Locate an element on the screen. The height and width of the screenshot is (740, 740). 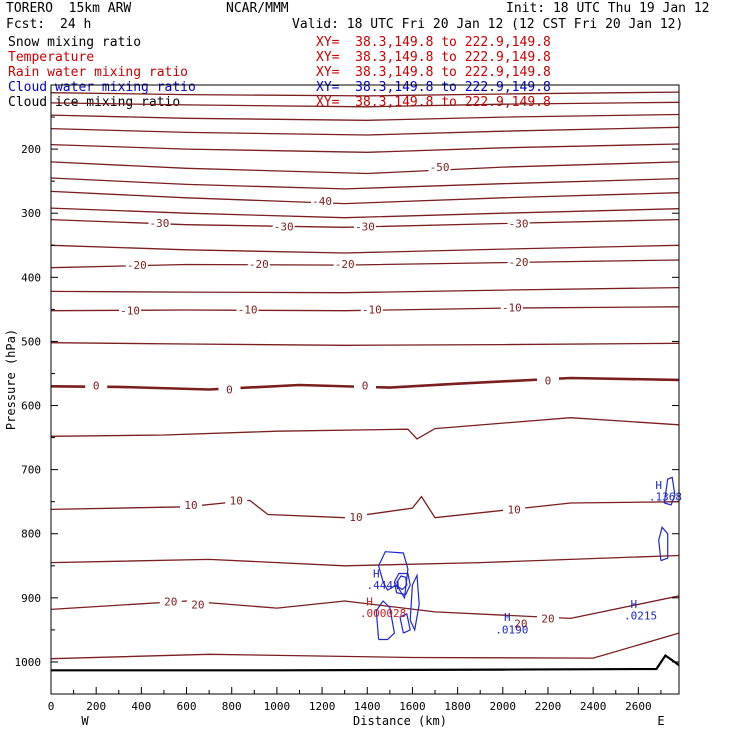
x-tick-label: 2400 is located at coordinates (593, 706).